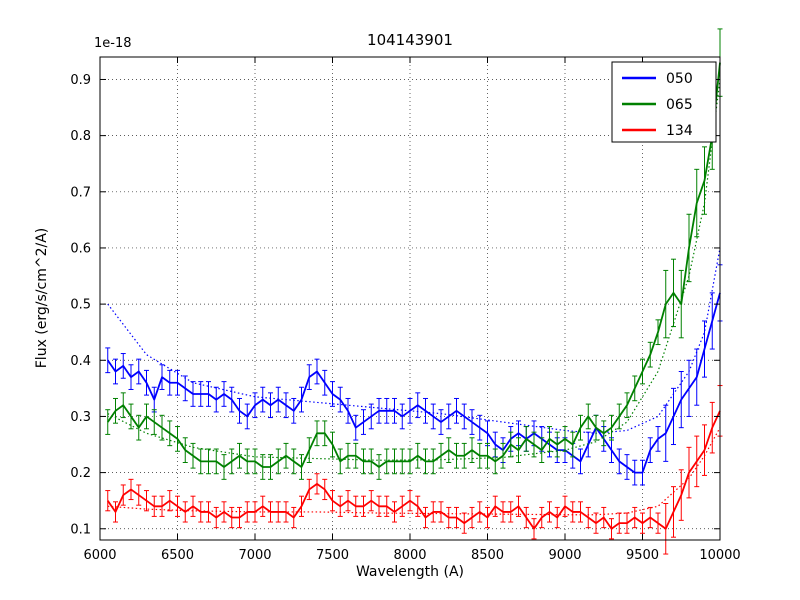 The width and height of the screenshot is (800, 600). What do you see at coordinates (80, 192) in the screenshot?
I see `svg-text: 0.7` at bounding box center [80, 192].